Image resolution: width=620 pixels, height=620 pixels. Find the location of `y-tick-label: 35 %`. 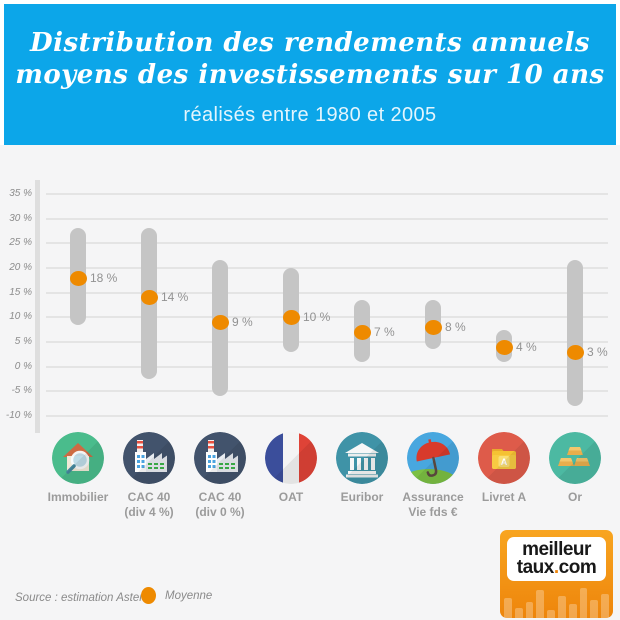

y-tick-label: 35 % is located at coordinates (20, 193).